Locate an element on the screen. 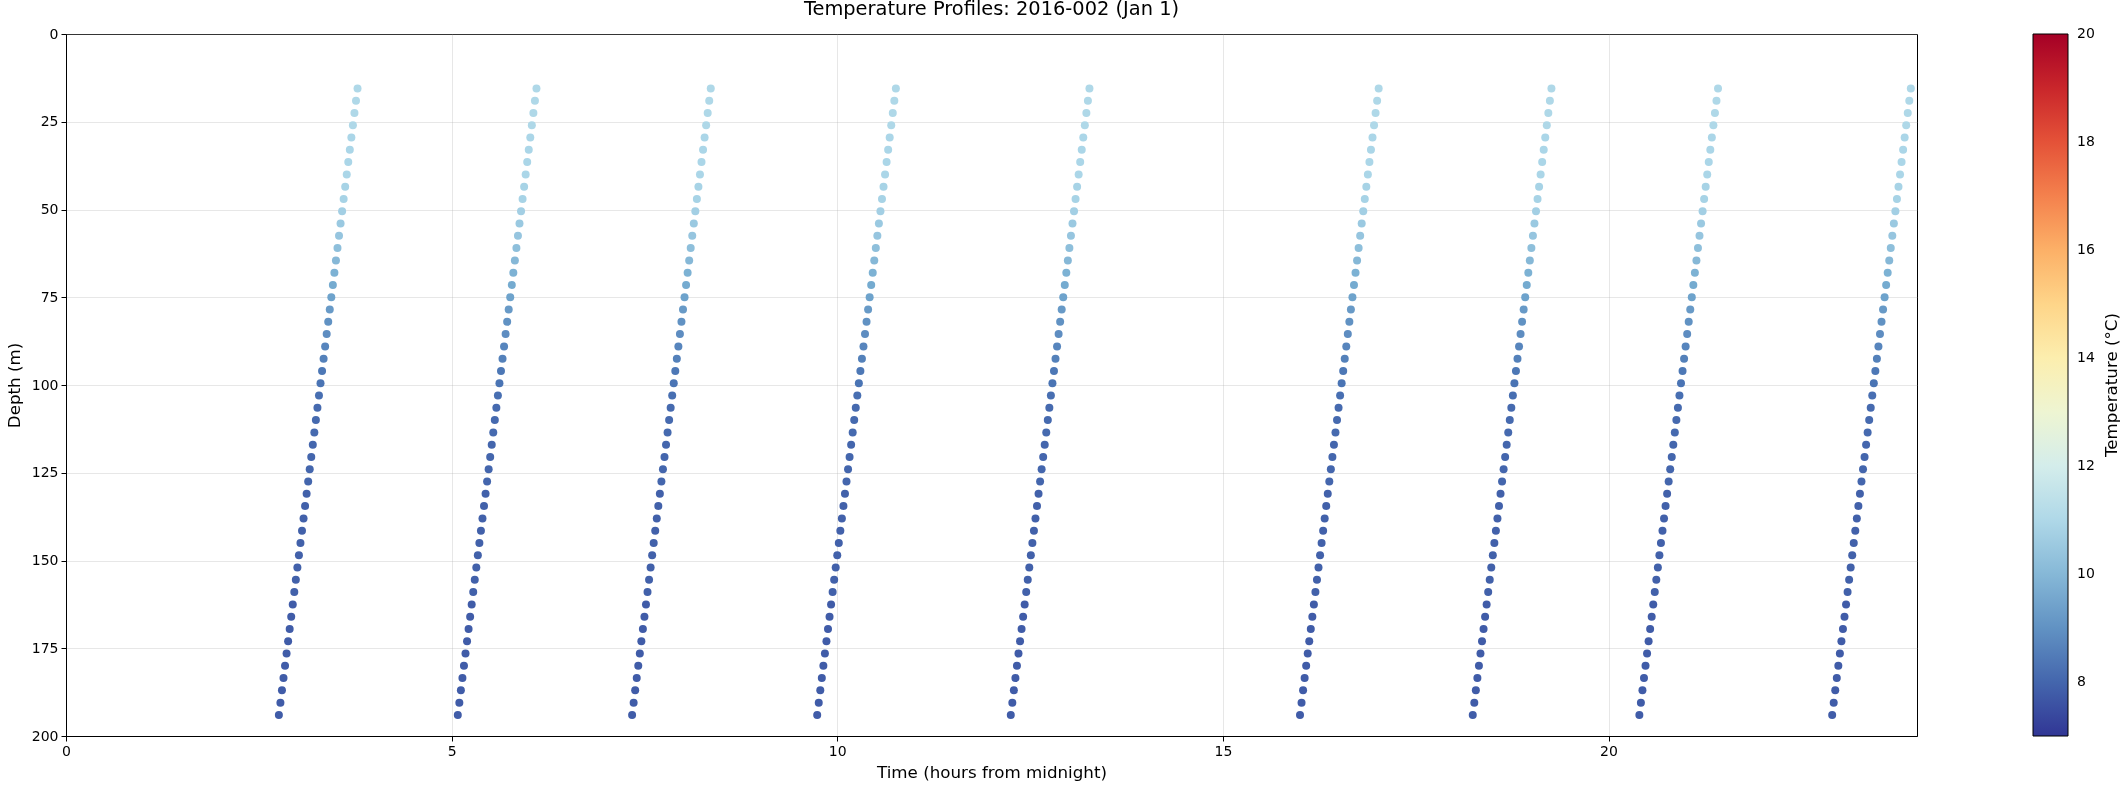  y-tick-label: 100 is located at coordinates (45, 384).